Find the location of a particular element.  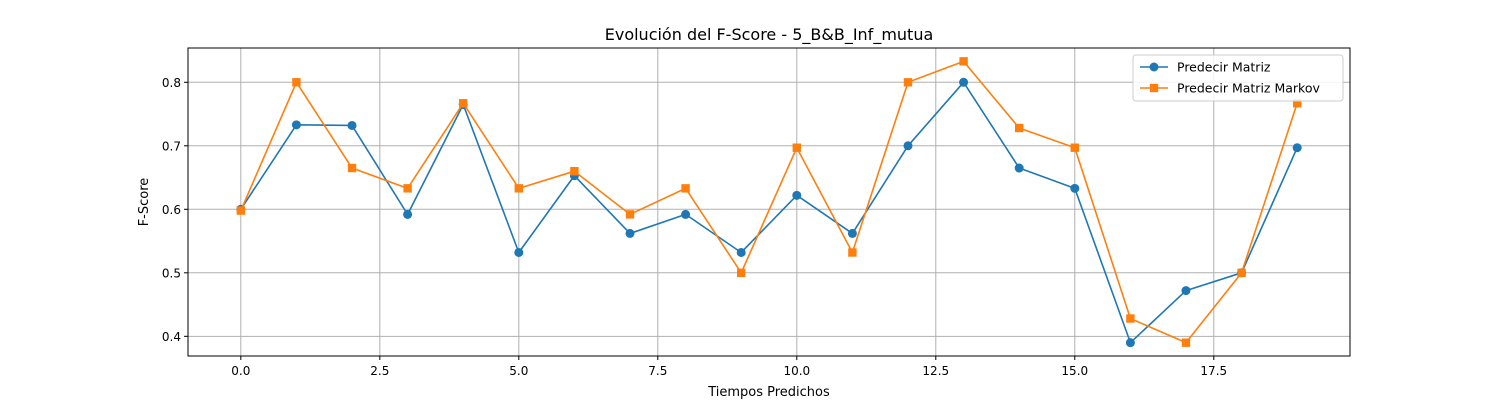

legend-item-1: Predecir Matriz is located at coordinates (1205, 67).